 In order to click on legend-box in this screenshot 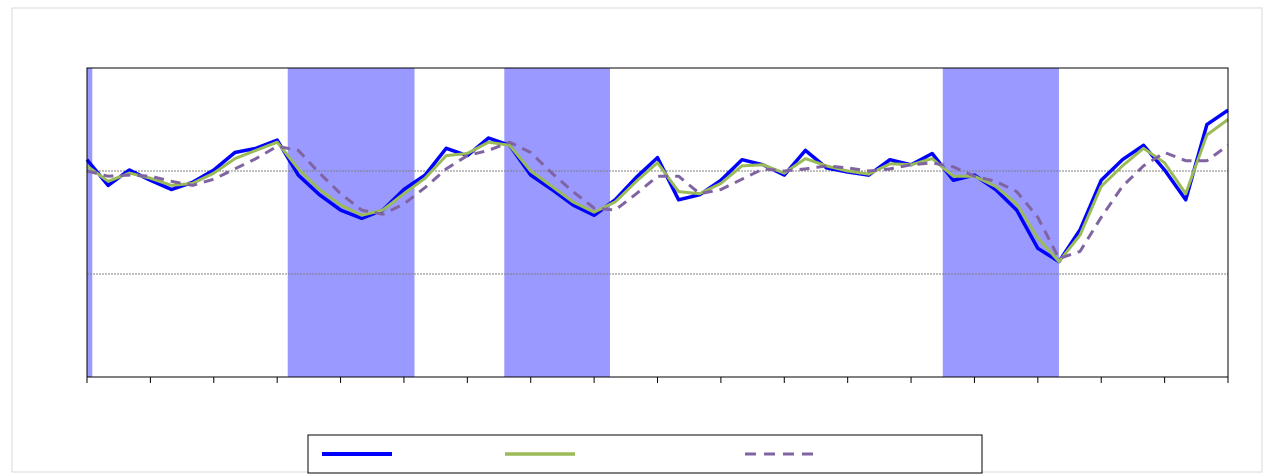, I will do `click(645, 454)`.